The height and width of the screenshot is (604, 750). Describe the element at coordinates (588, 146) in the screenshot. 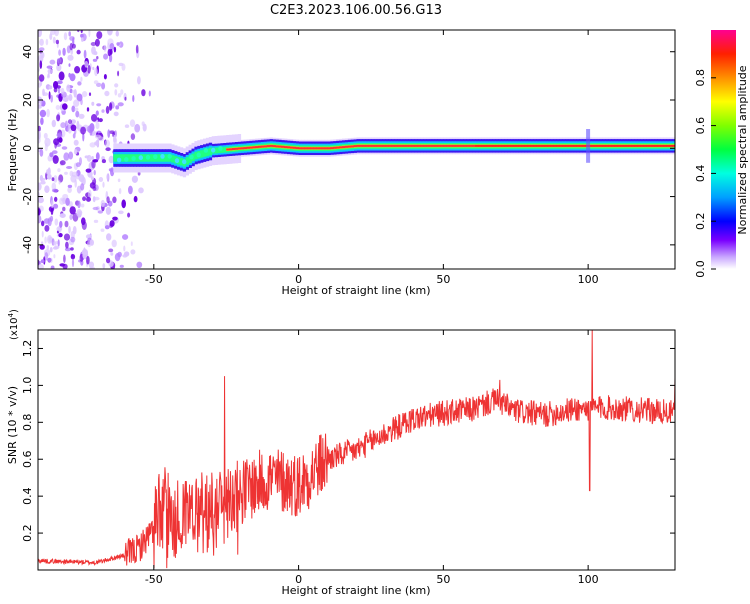

I see `ridge-spike-smear` at that location.